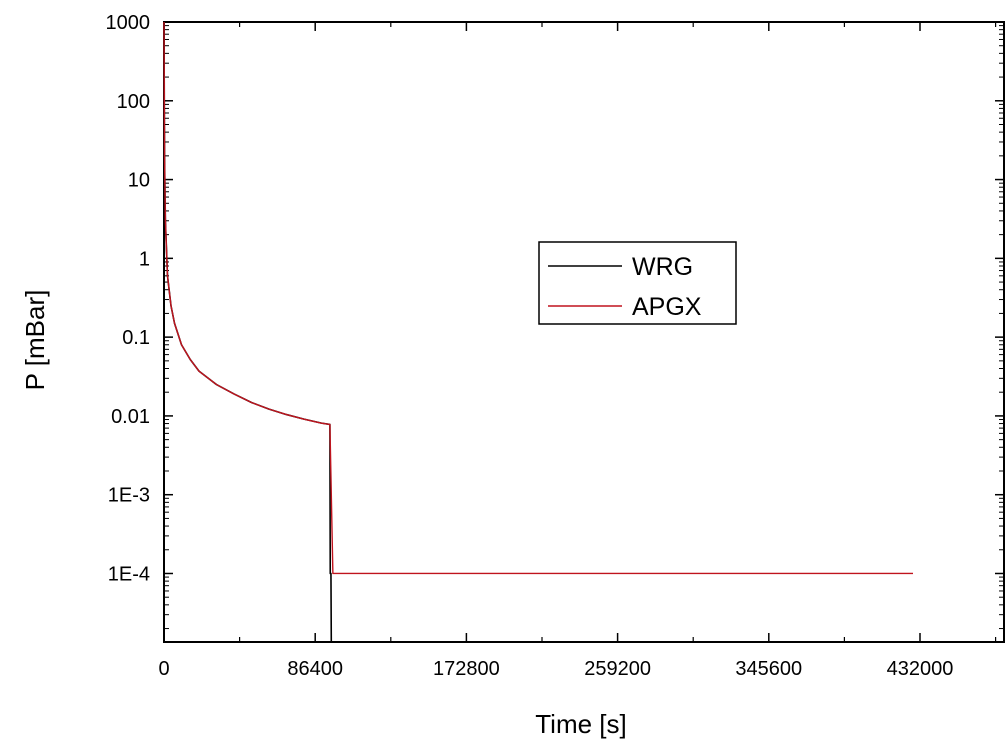 Image resolution: width=1006 pixels, height=740 pixels. What do you see at coordinates (129, 496) in the screenshot?
I see `y-tick-label: 1E-3` at bounding box center [129, 496].